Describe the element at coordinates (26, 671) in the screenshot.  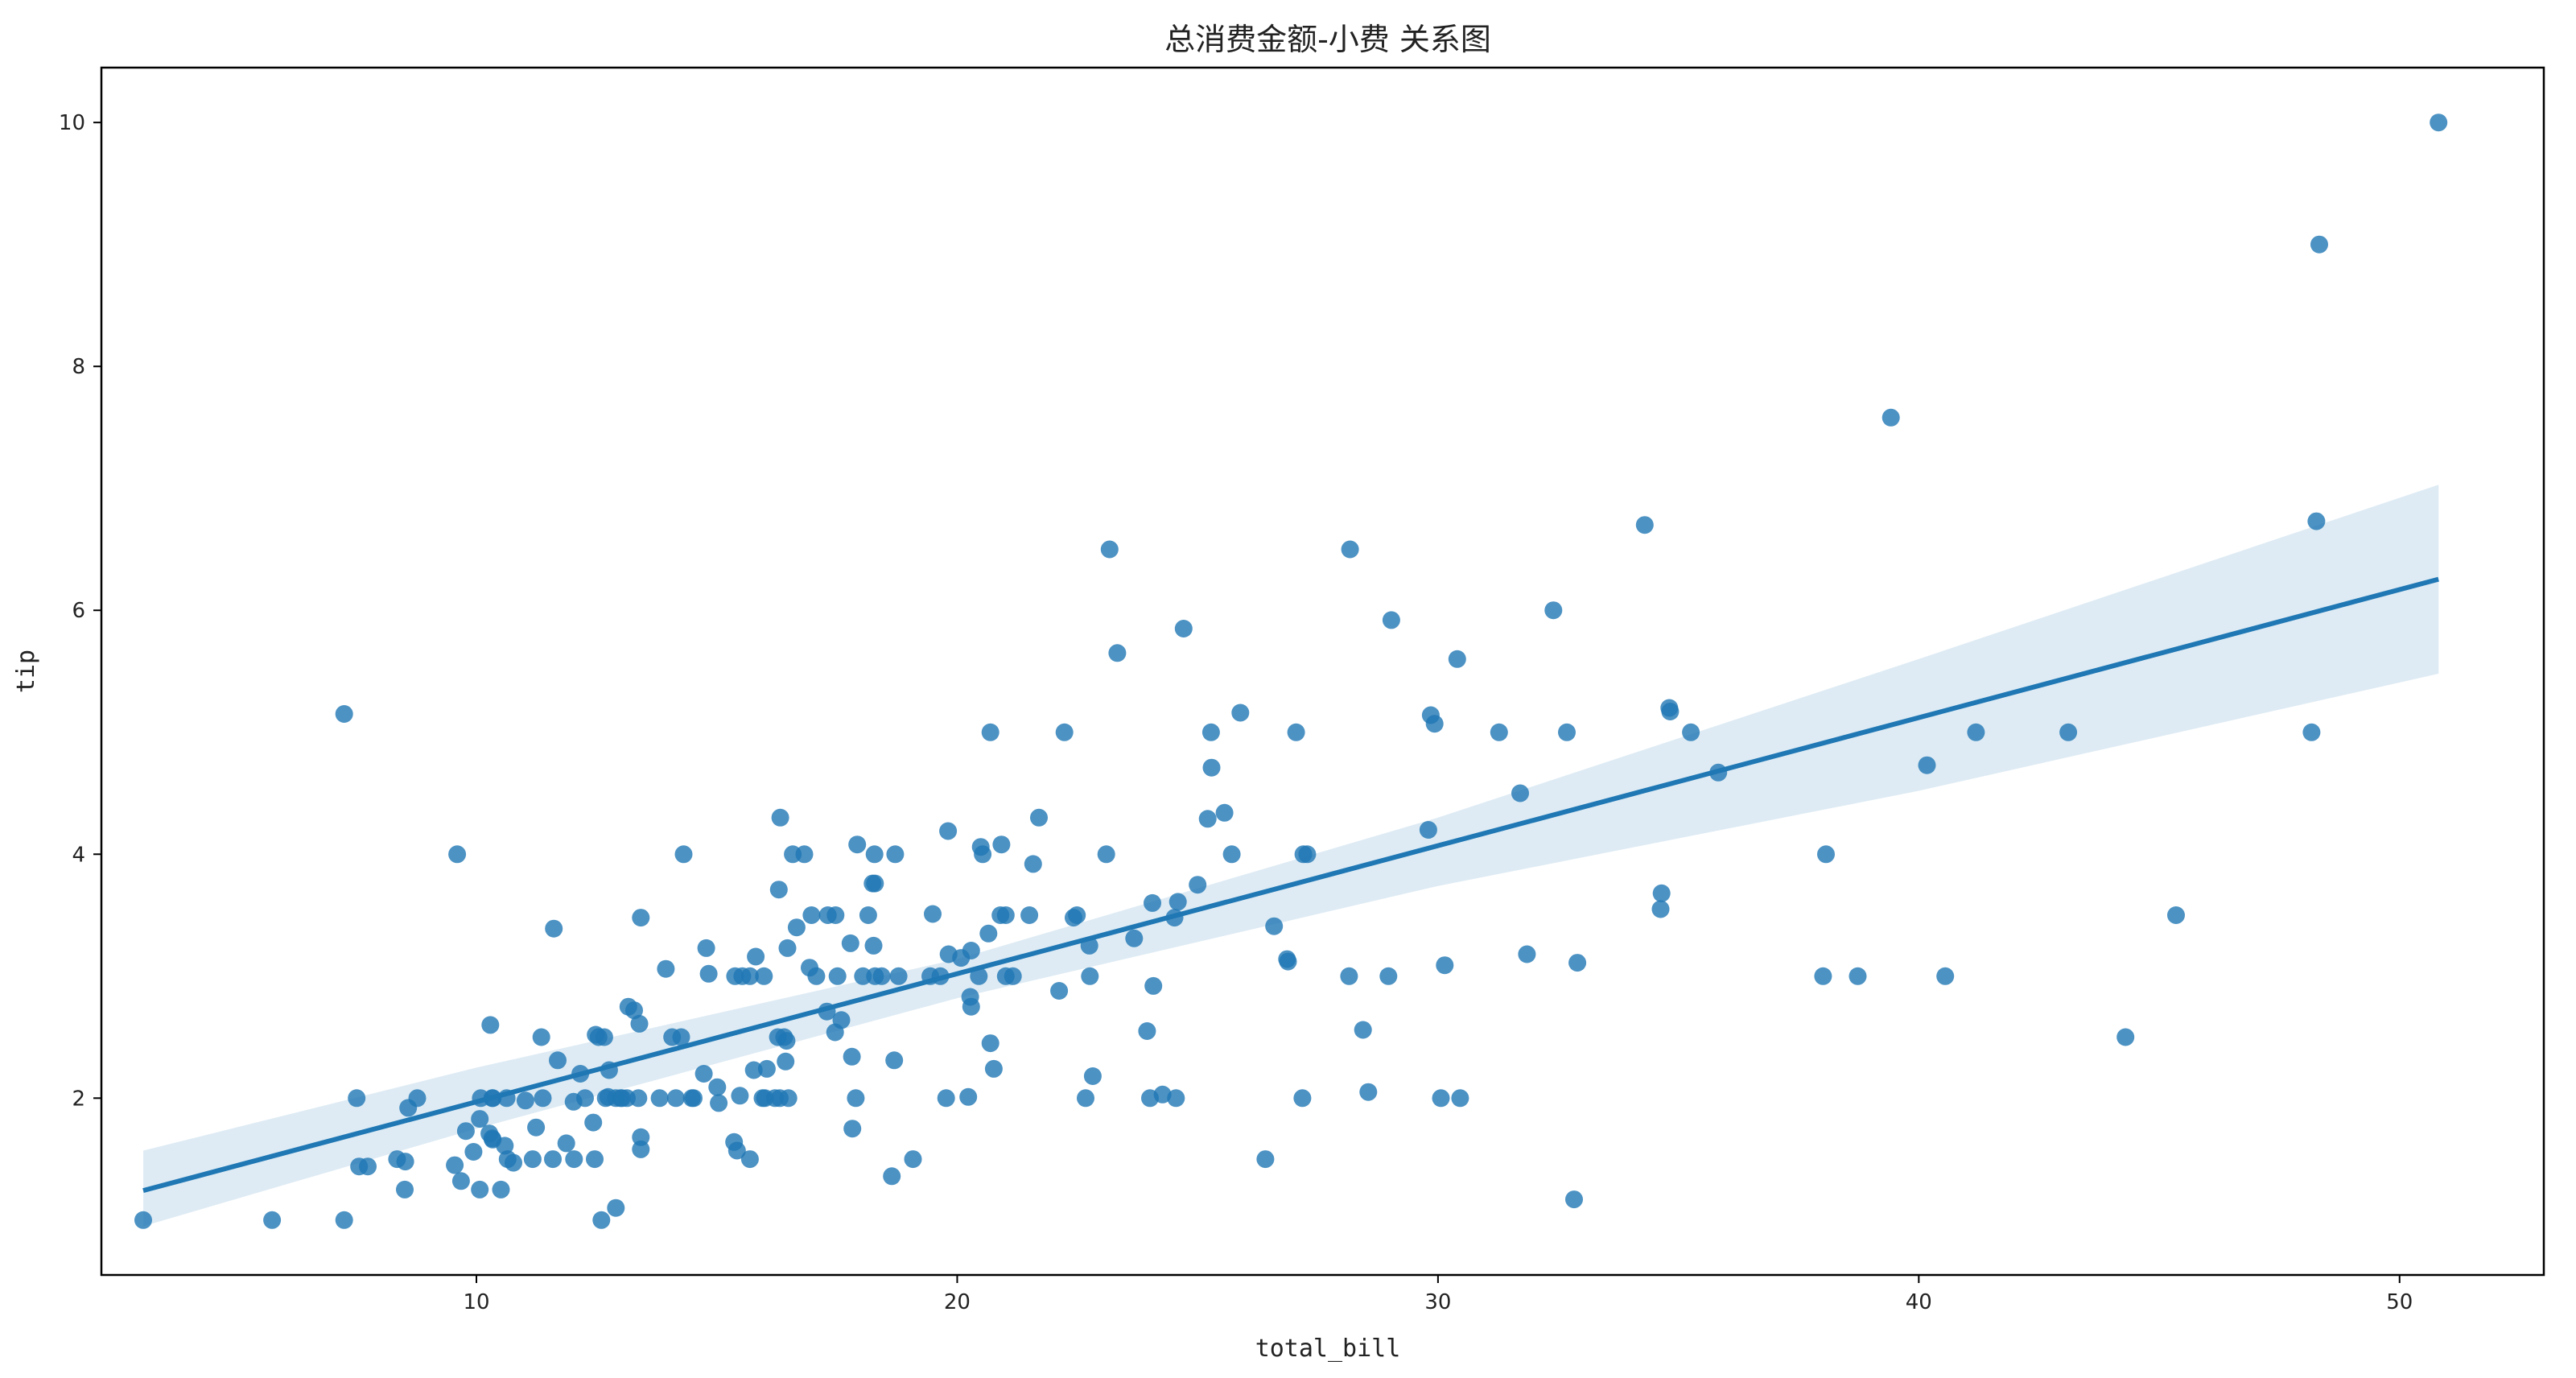
I see `y-axis-label: tip` at that location.